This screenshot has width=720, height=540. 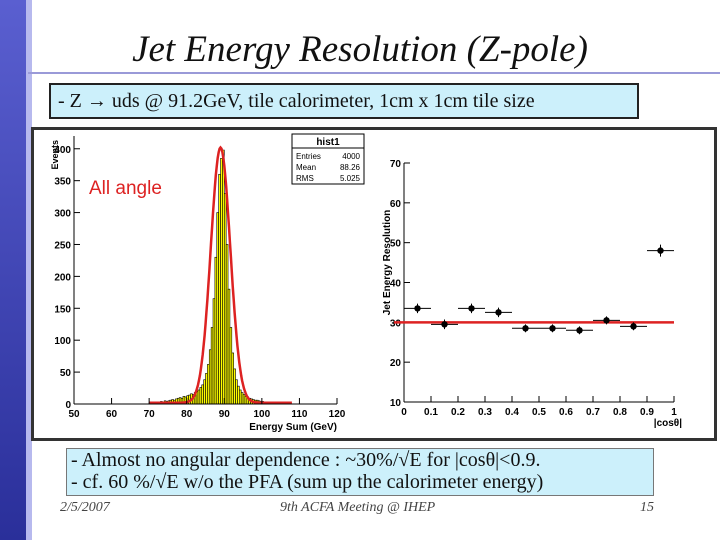 What do you see at coordinates (62, 182) in the screenshot?
I see `histogram-y-tick-label: 350` at bounding box center [62, 182].